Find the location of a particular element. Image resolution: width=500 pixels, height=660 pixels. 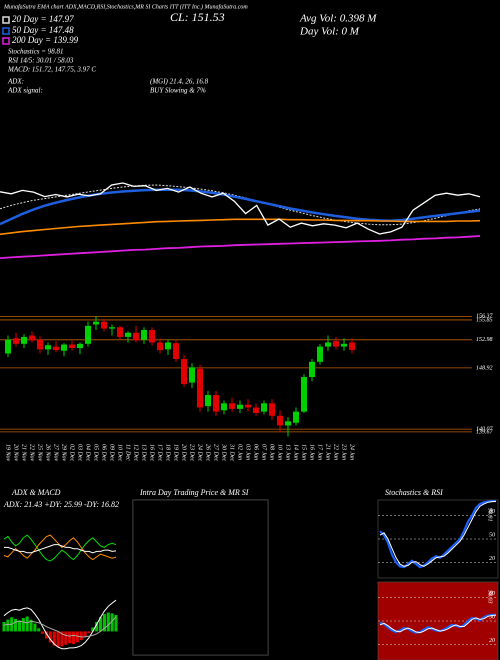

x-tick-label: 19 Nov is located at coordinates (8, 453).